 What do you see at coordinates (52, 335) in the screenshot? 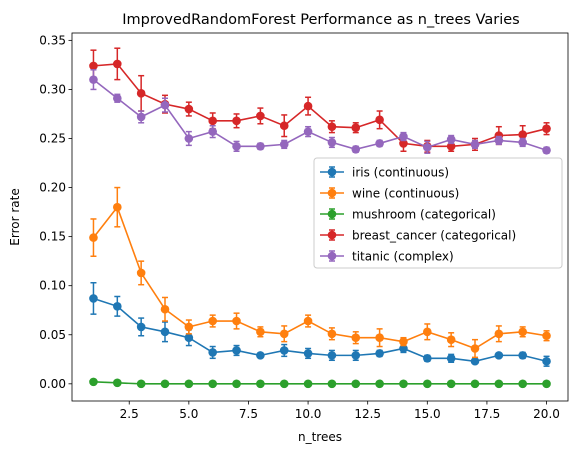
I see `y-tick-label: 0.05` at bounding box center [52, 335].